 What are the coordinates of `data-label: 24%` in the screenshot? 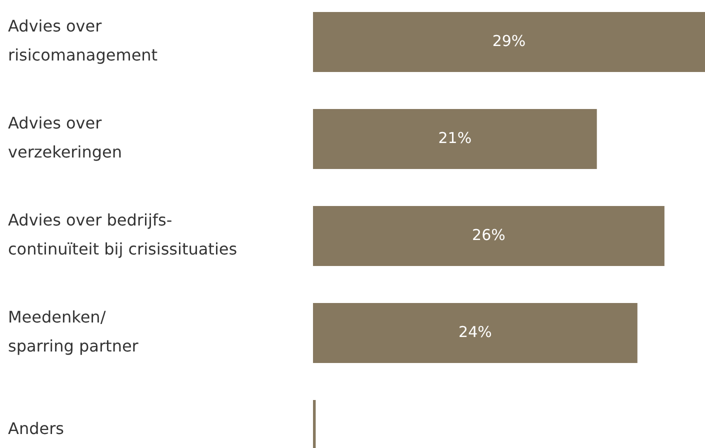 It's located at (475, 332).